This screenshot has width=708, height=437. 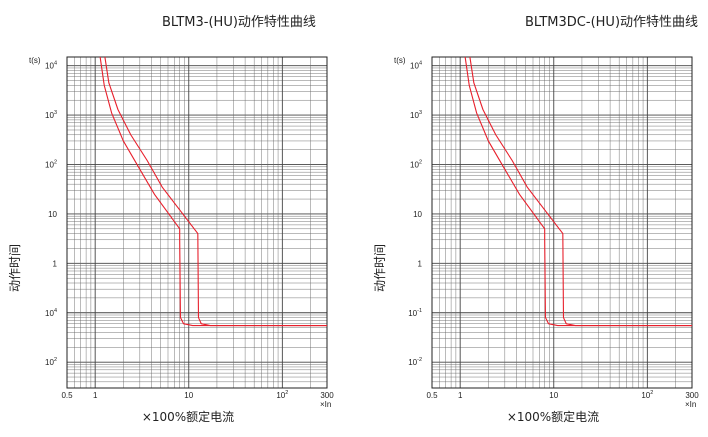 What do you see at coordinates (239, 22) in the screenshot?
I see `chart-title: BLTM3-(HU)动作特性曲线` at bounding box center [239, 22].